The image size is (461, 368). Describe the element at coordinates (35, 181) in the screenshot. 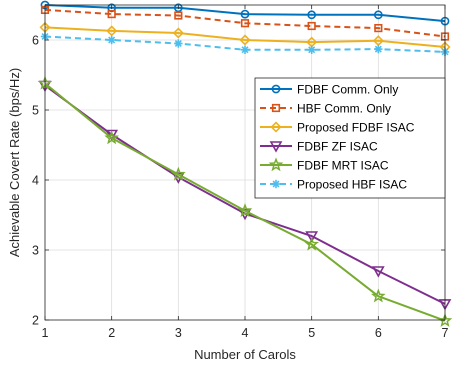

I see `y-tick-label: 4` at that location.